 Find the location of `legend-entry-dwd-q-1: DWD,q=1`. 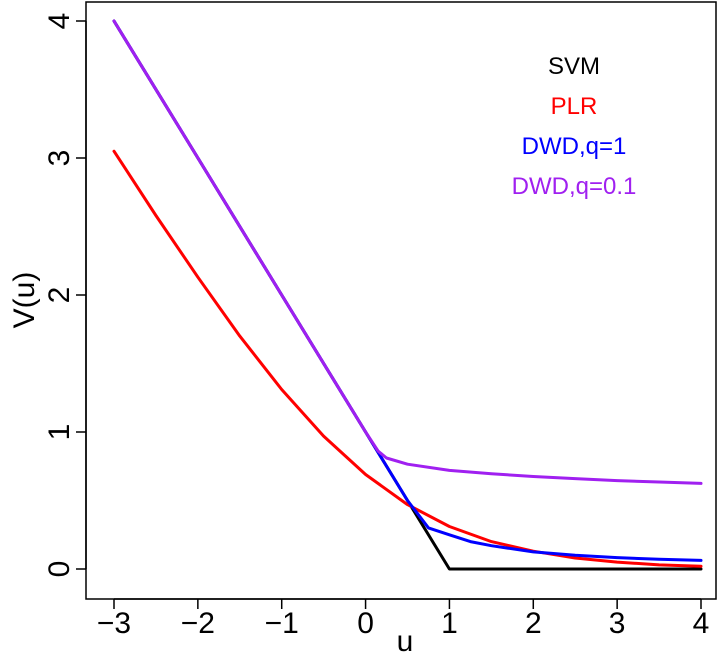

legend-entry-dwd-q-1: DWD,q=1 is located at coordinates (574, 146).